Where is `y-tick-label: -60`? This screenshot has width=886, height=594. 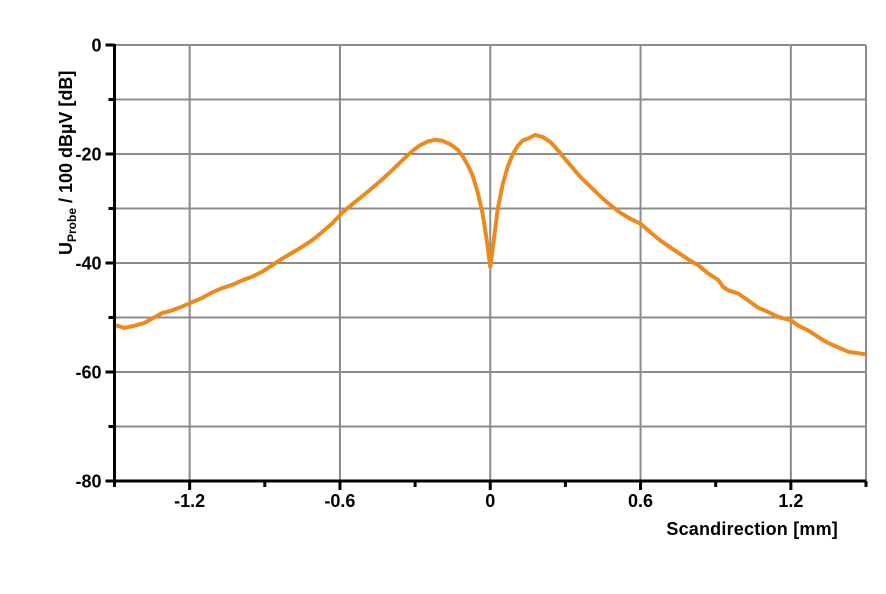
y-tick-label: -60 is located at coordinates (88, 373).